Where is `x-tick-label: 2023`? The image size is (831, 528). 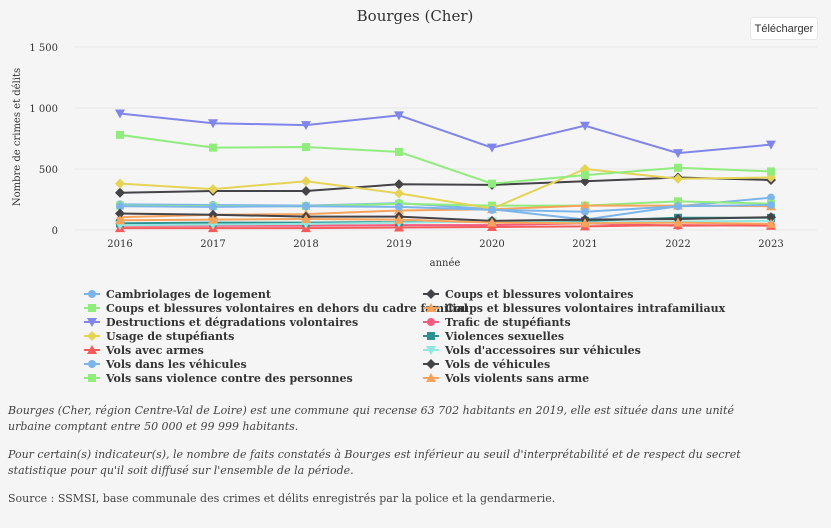 x-tick-label: 2023 is located at coordinates (770, 244).